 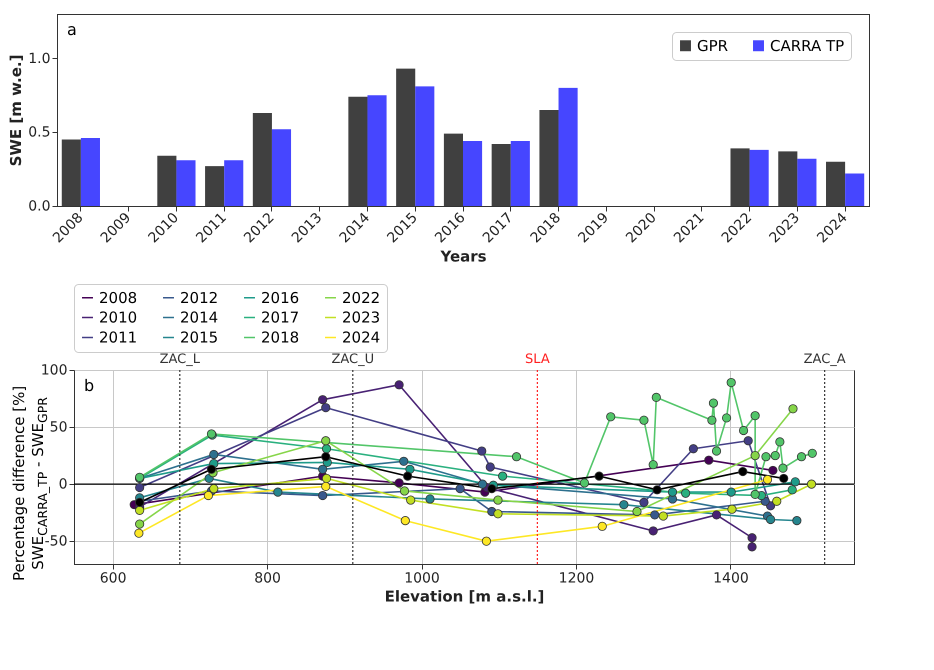 What do you see at coordinates (199, 337) in the screenshot?
I see `legend-label: 2015` at bounding box center [199, 337].